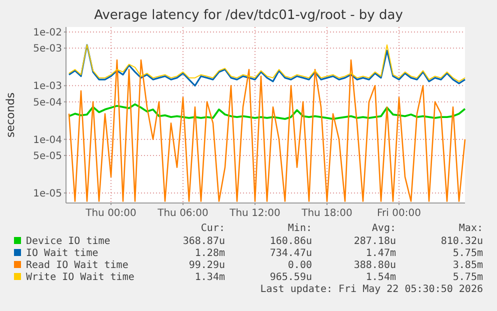 The height and width of the screenshot is (311, 497). What do you see at coordinates (209, 277) in the screenshot?
I see `text: 1.34m` at bounding box center [209, 277].